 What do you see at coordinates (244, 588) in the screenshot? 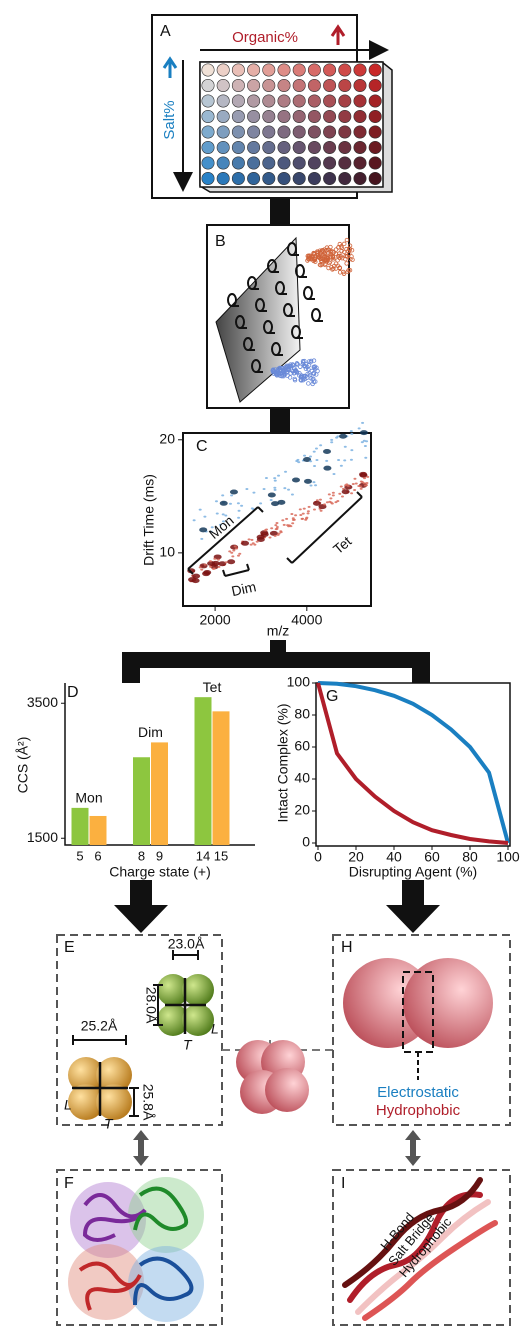
I see `annotation: Dim` at bounding box center [244, 588].